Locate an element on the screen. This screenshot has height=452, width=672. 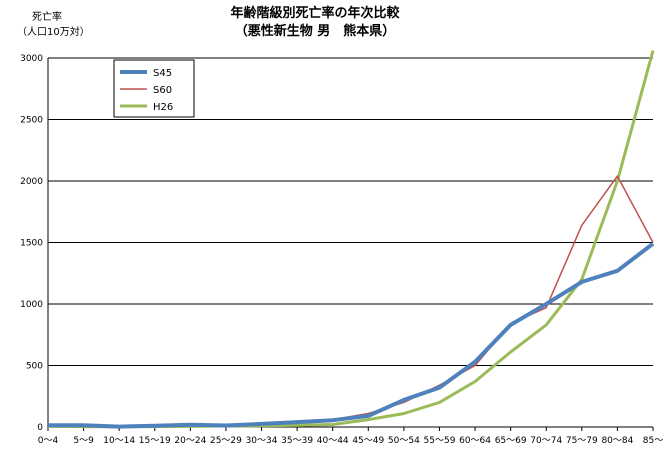
x-tick-label: 0～4 is located at coordinates (48, 441).